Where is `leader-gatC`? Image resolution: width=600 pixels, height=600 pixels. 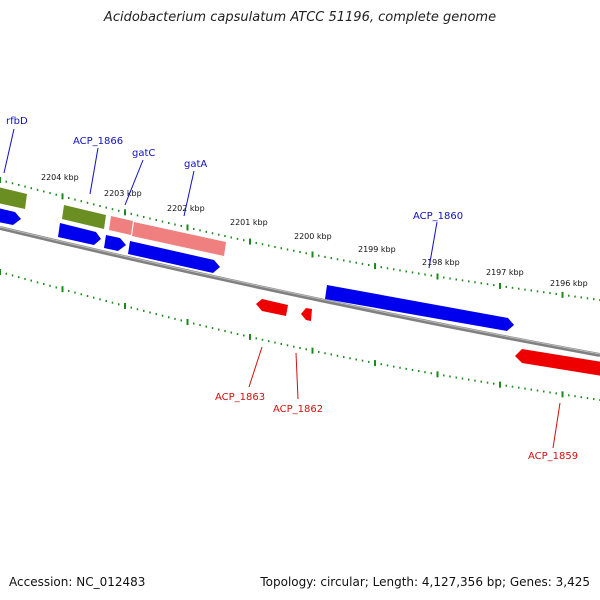
leader-gatC is located at coordinates (134, 182).